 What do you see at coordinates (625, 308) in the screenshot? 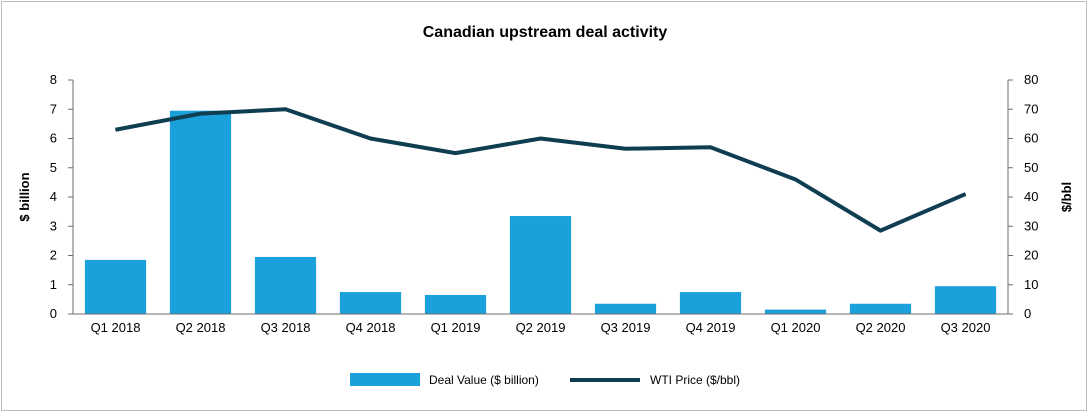
I see `bar-q3-2019` at bounding box center [625, 308].